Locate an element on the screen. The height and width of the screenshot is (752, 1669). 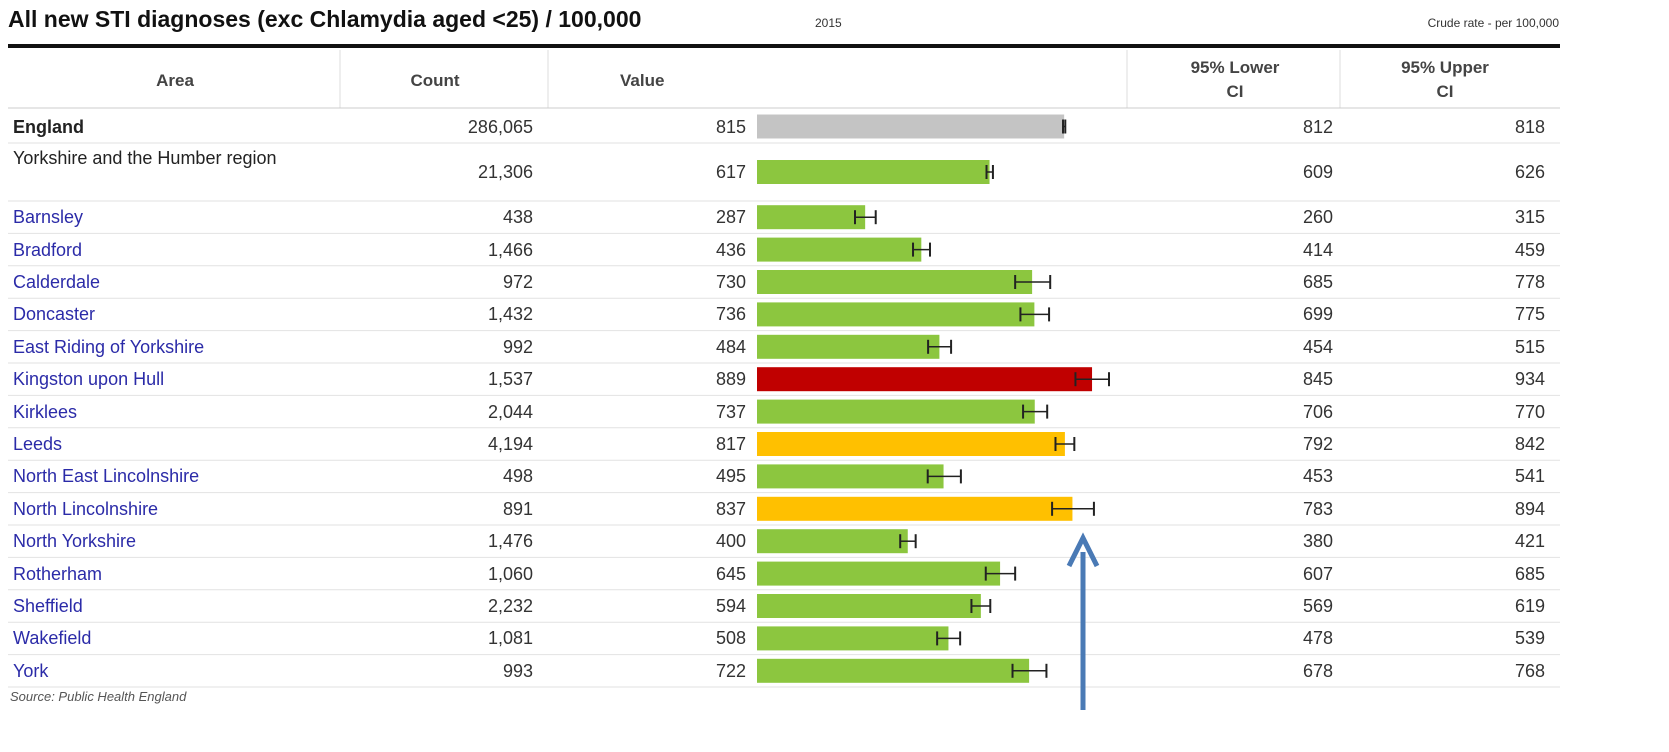
upper-ci: 768 is located at coordinates (1529, 670).